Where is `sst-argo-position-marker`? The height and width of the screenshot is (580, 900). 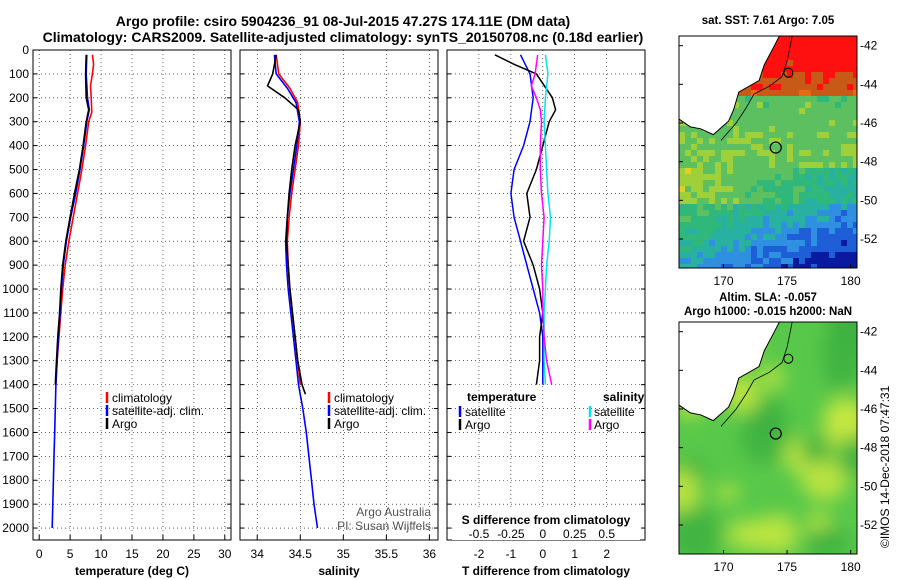 sst-argo-position-marker is located at coordinates (775, 147).